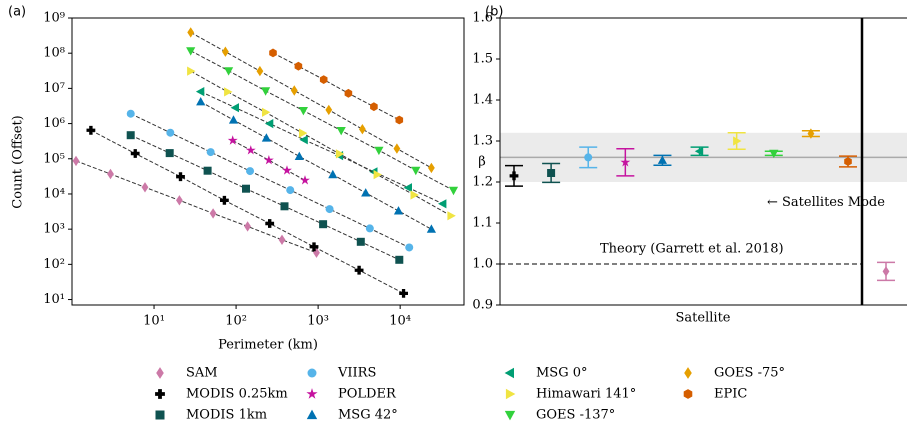  What do you see at coordinates (268, 345) in the screenshot?
I see `x-axis-label: Perimeter (km)` at bounding box center [268, 345].